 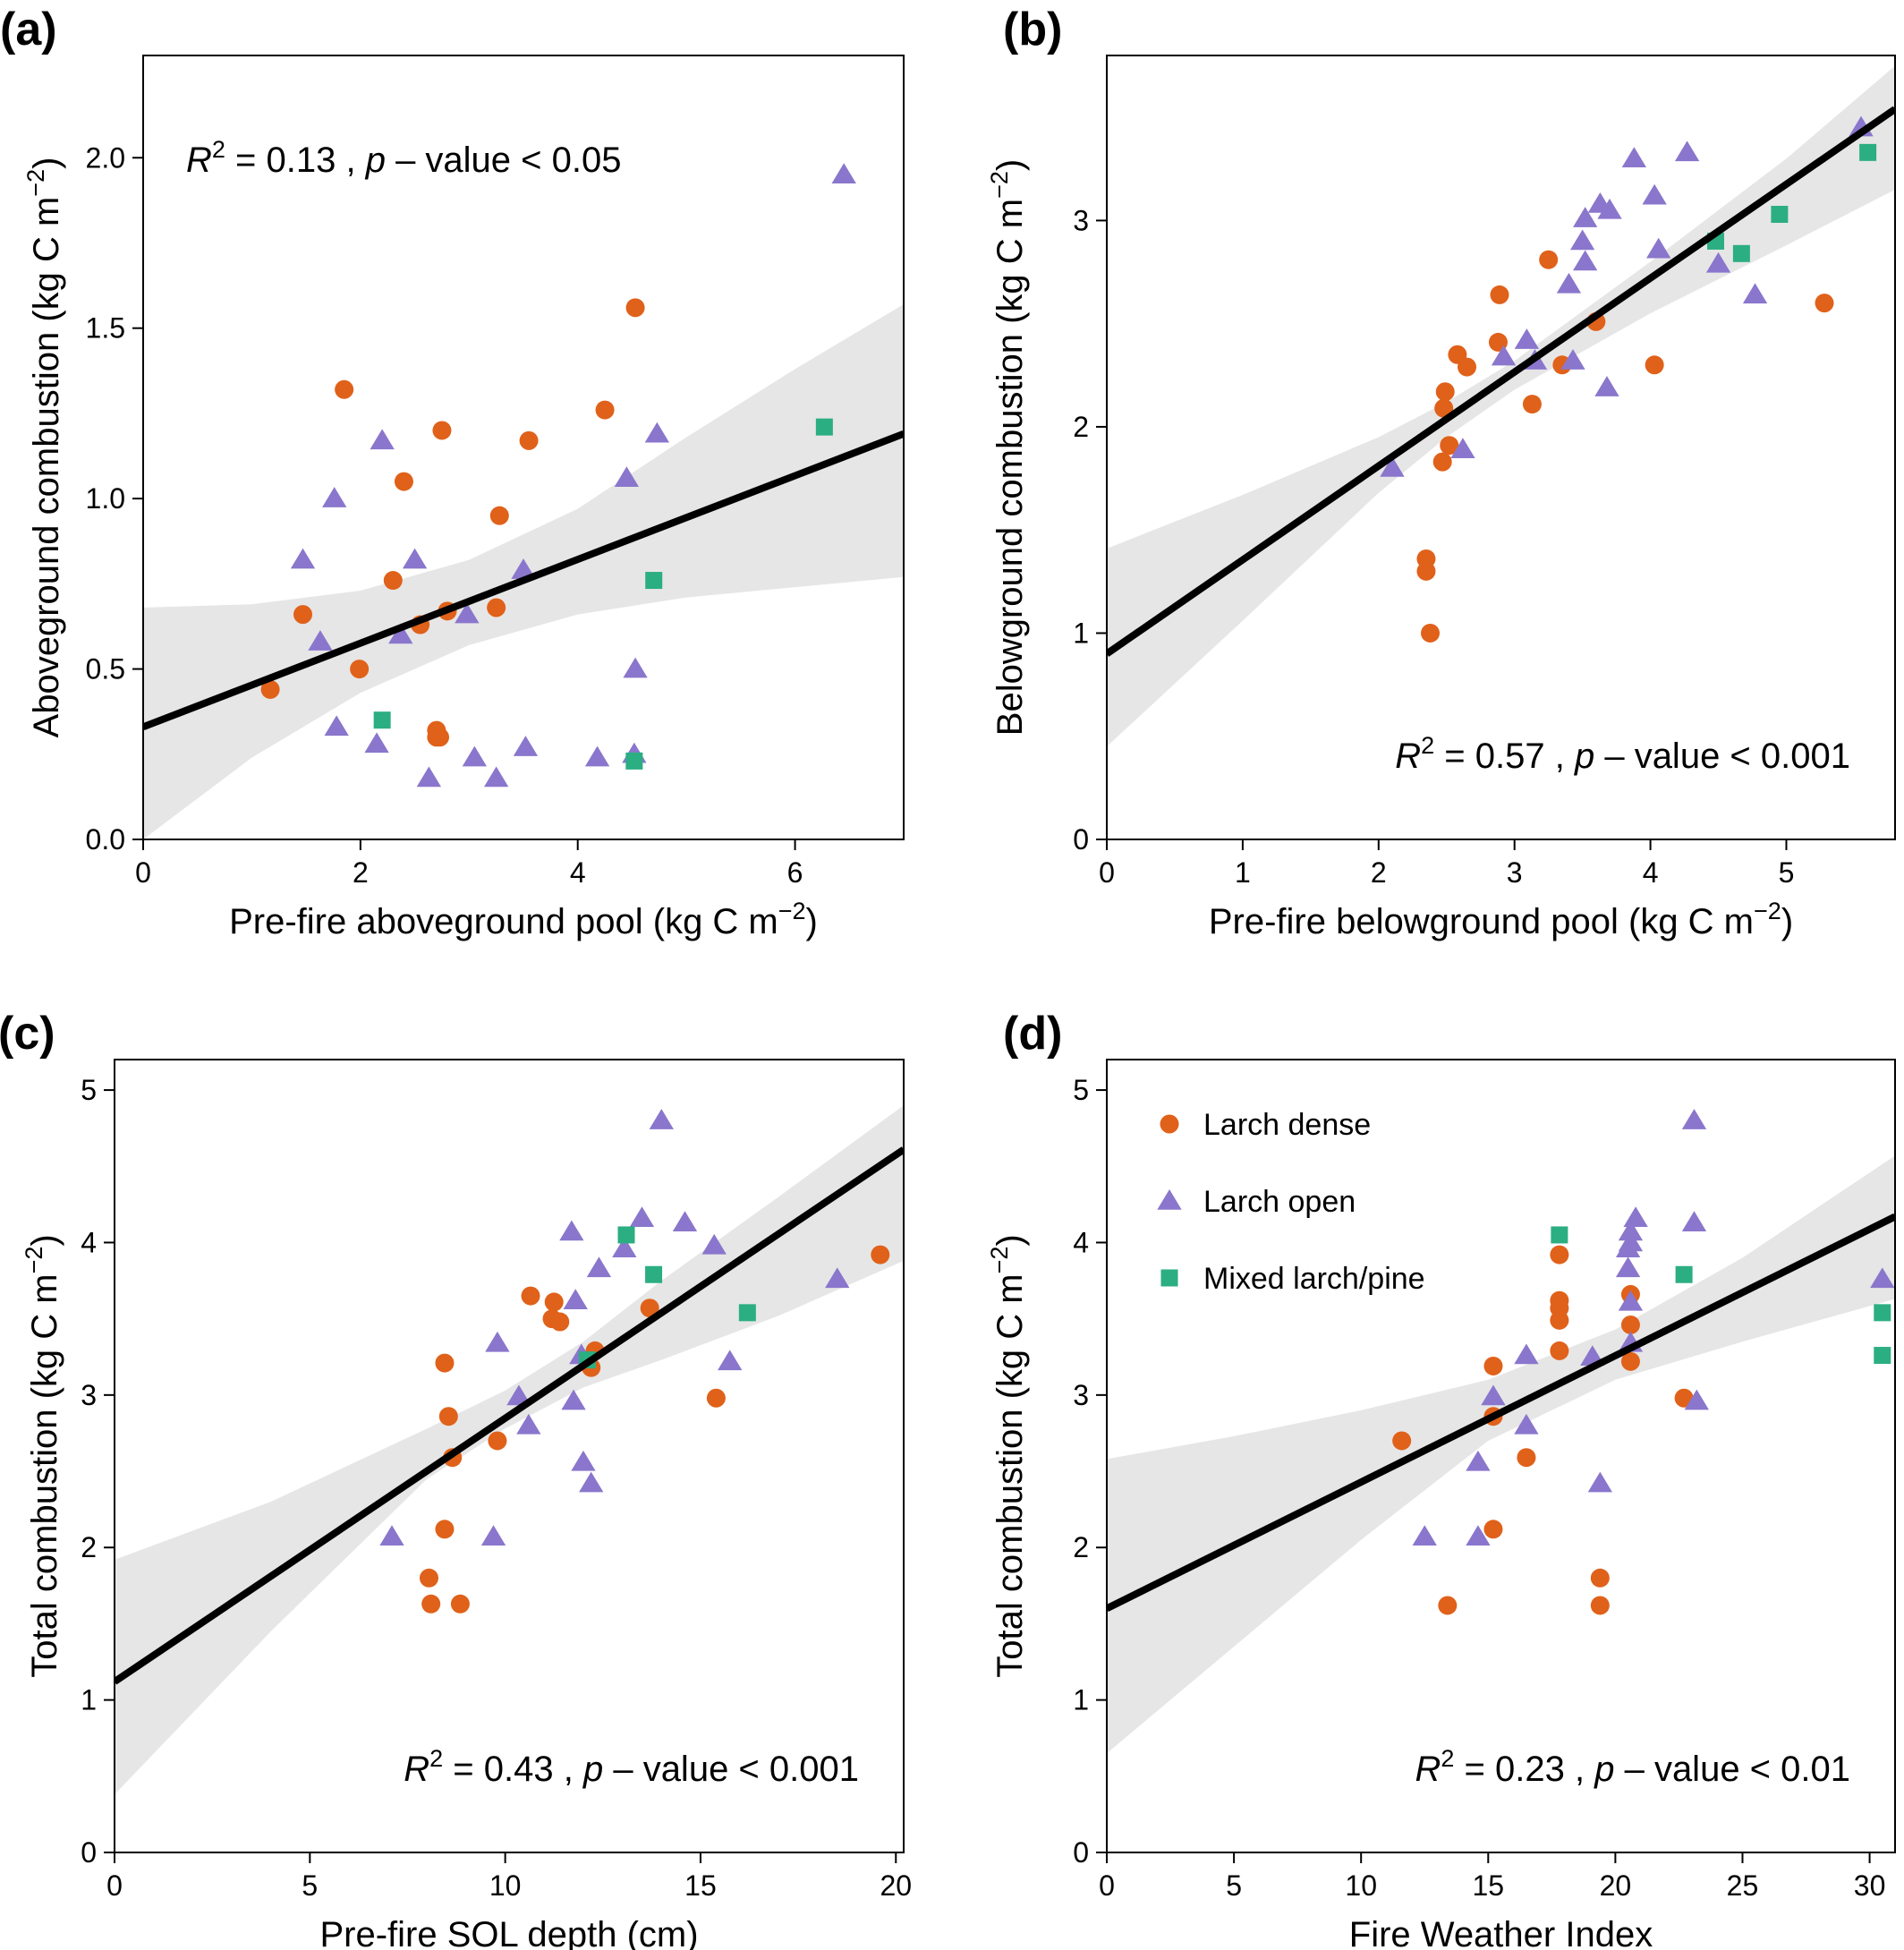 What do you see at coordinates (106, 669) in the screenshot?
I see `y-tick-label: 0.5` at bounding box center [106, 669].